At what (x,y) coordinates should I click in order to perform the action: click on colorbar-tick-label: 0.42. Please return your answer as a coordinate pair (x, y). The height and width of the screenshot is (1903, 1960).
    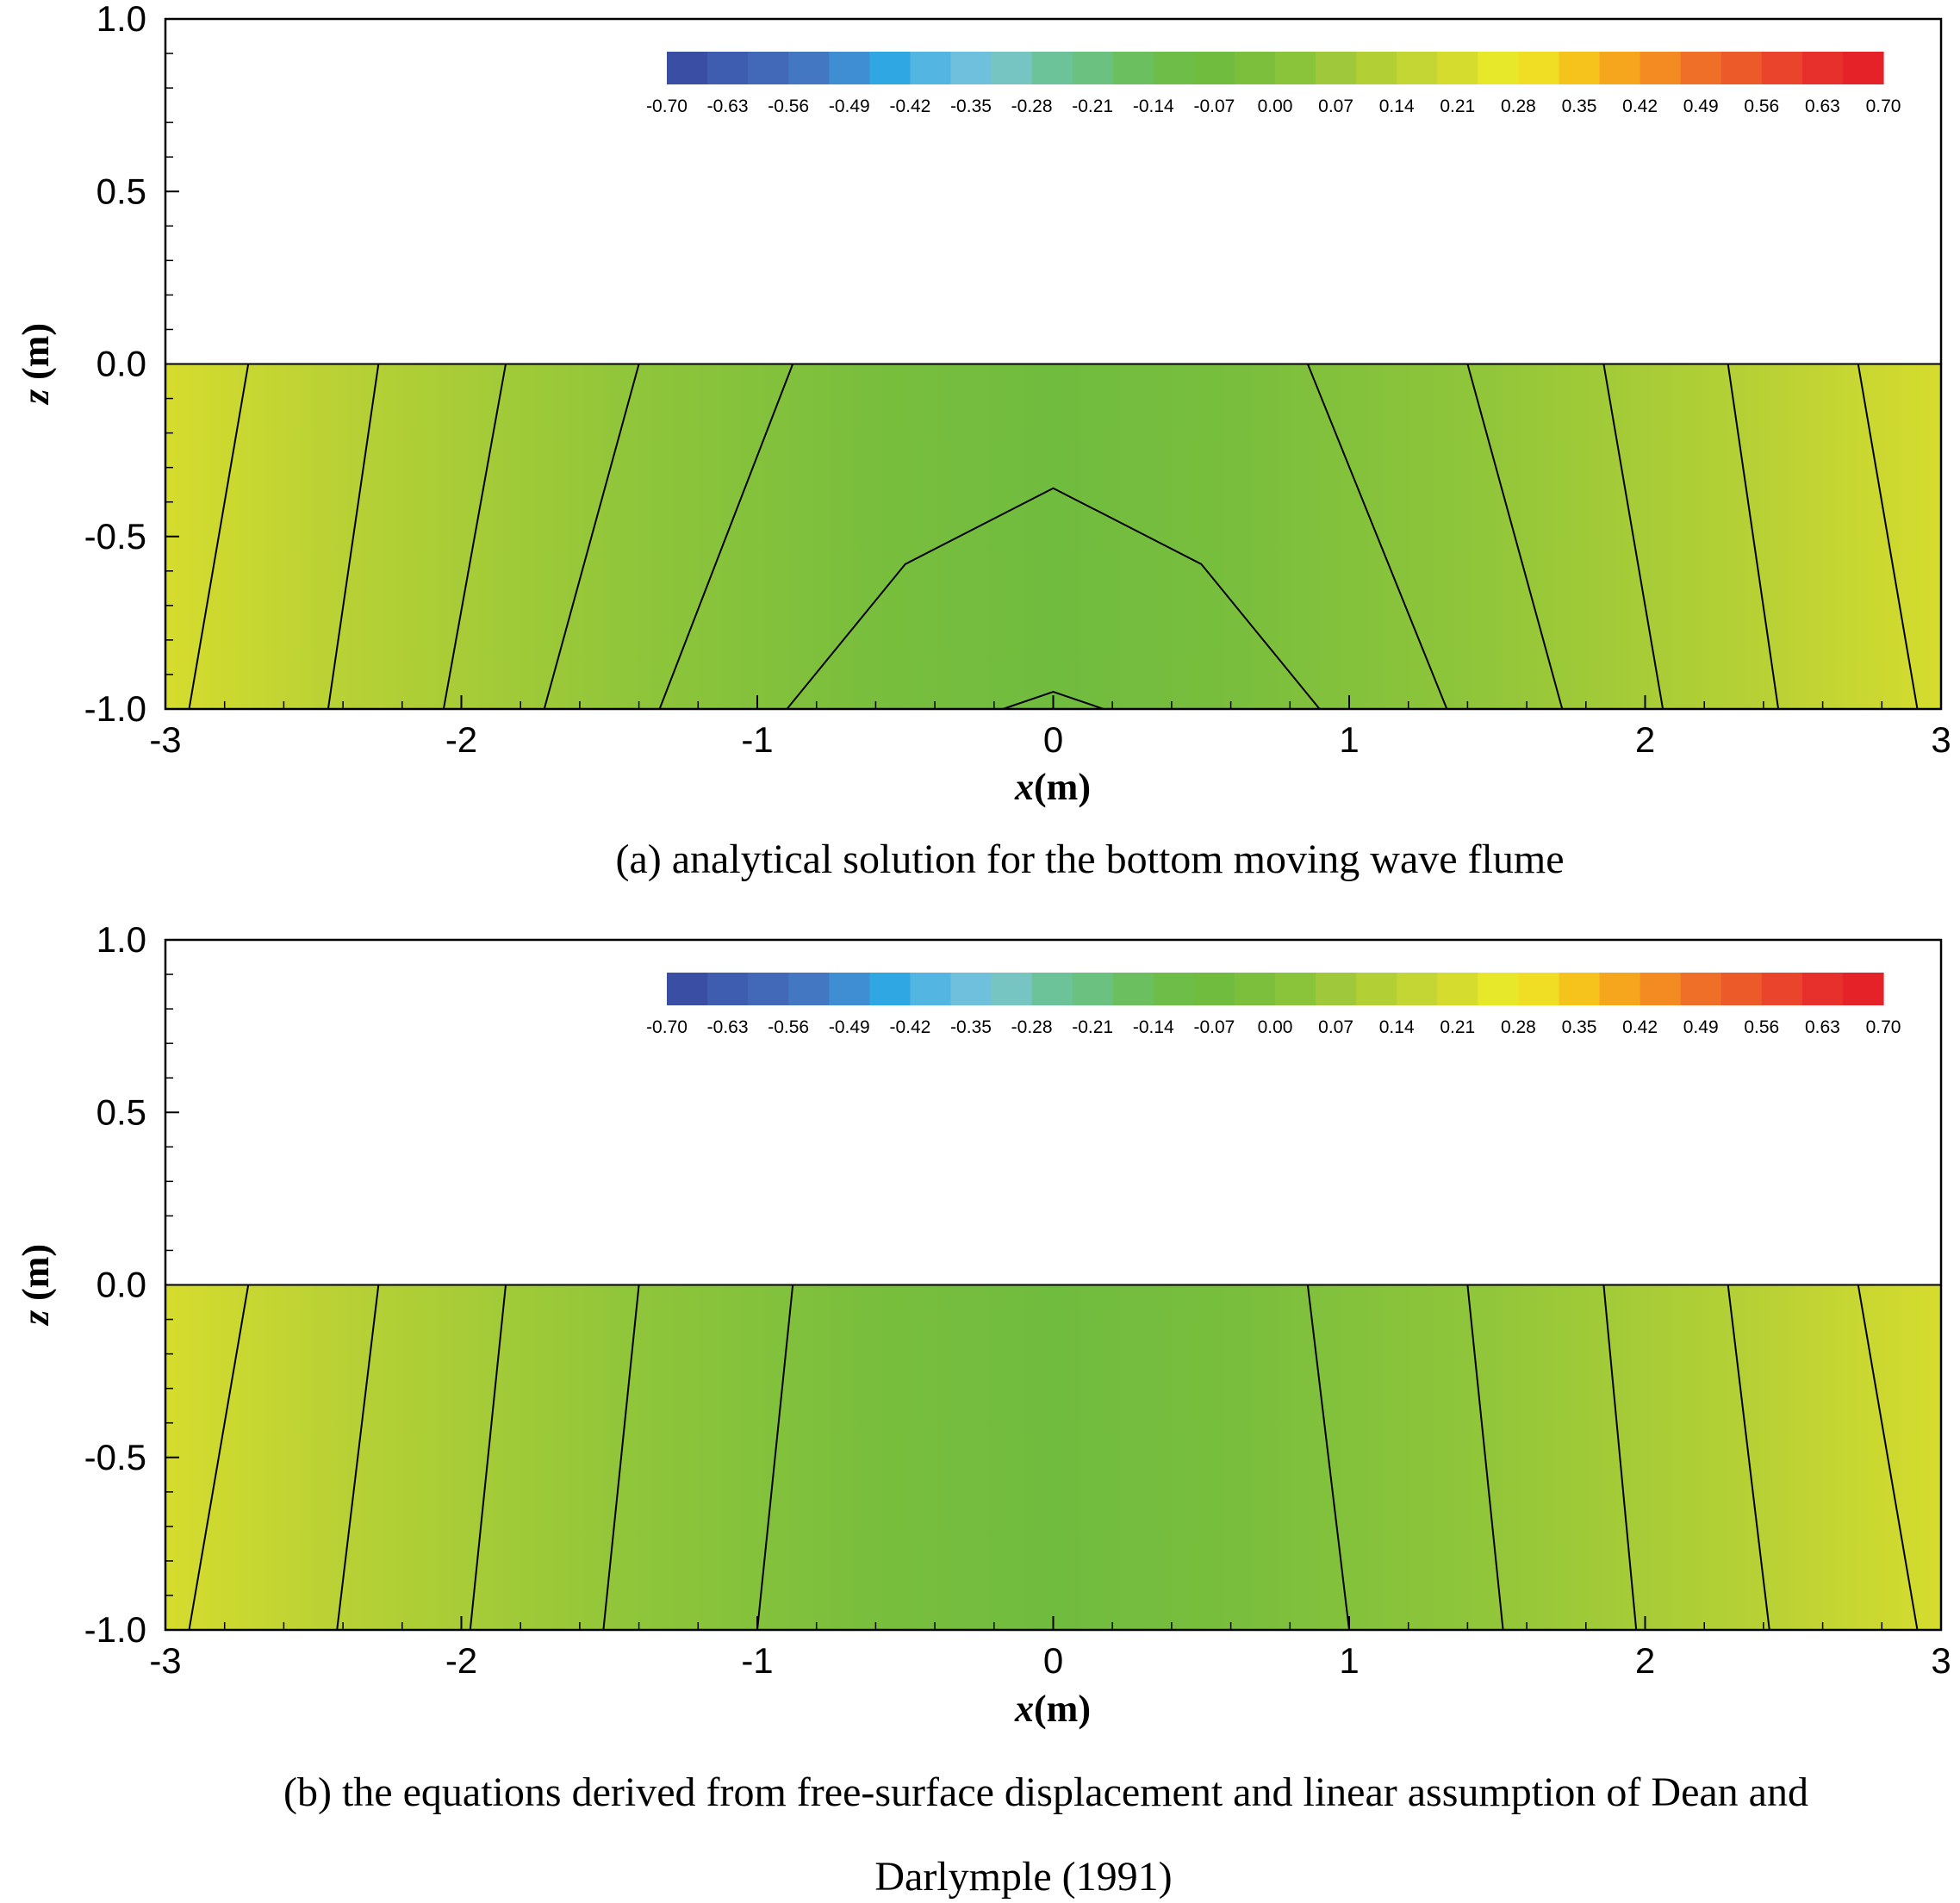
    Looking at the image, I should click on (1640, 106).